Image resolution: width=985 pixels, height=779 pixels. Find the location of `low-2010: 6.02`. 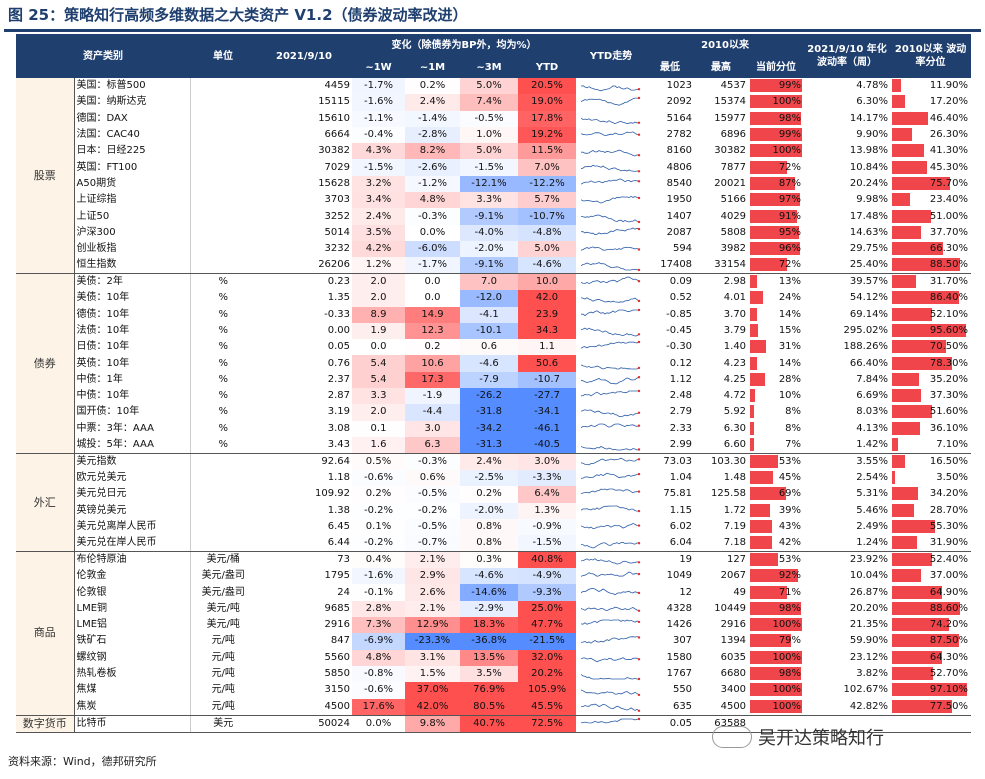

low-2010: 6.02 is located at coordinates (681, 526).